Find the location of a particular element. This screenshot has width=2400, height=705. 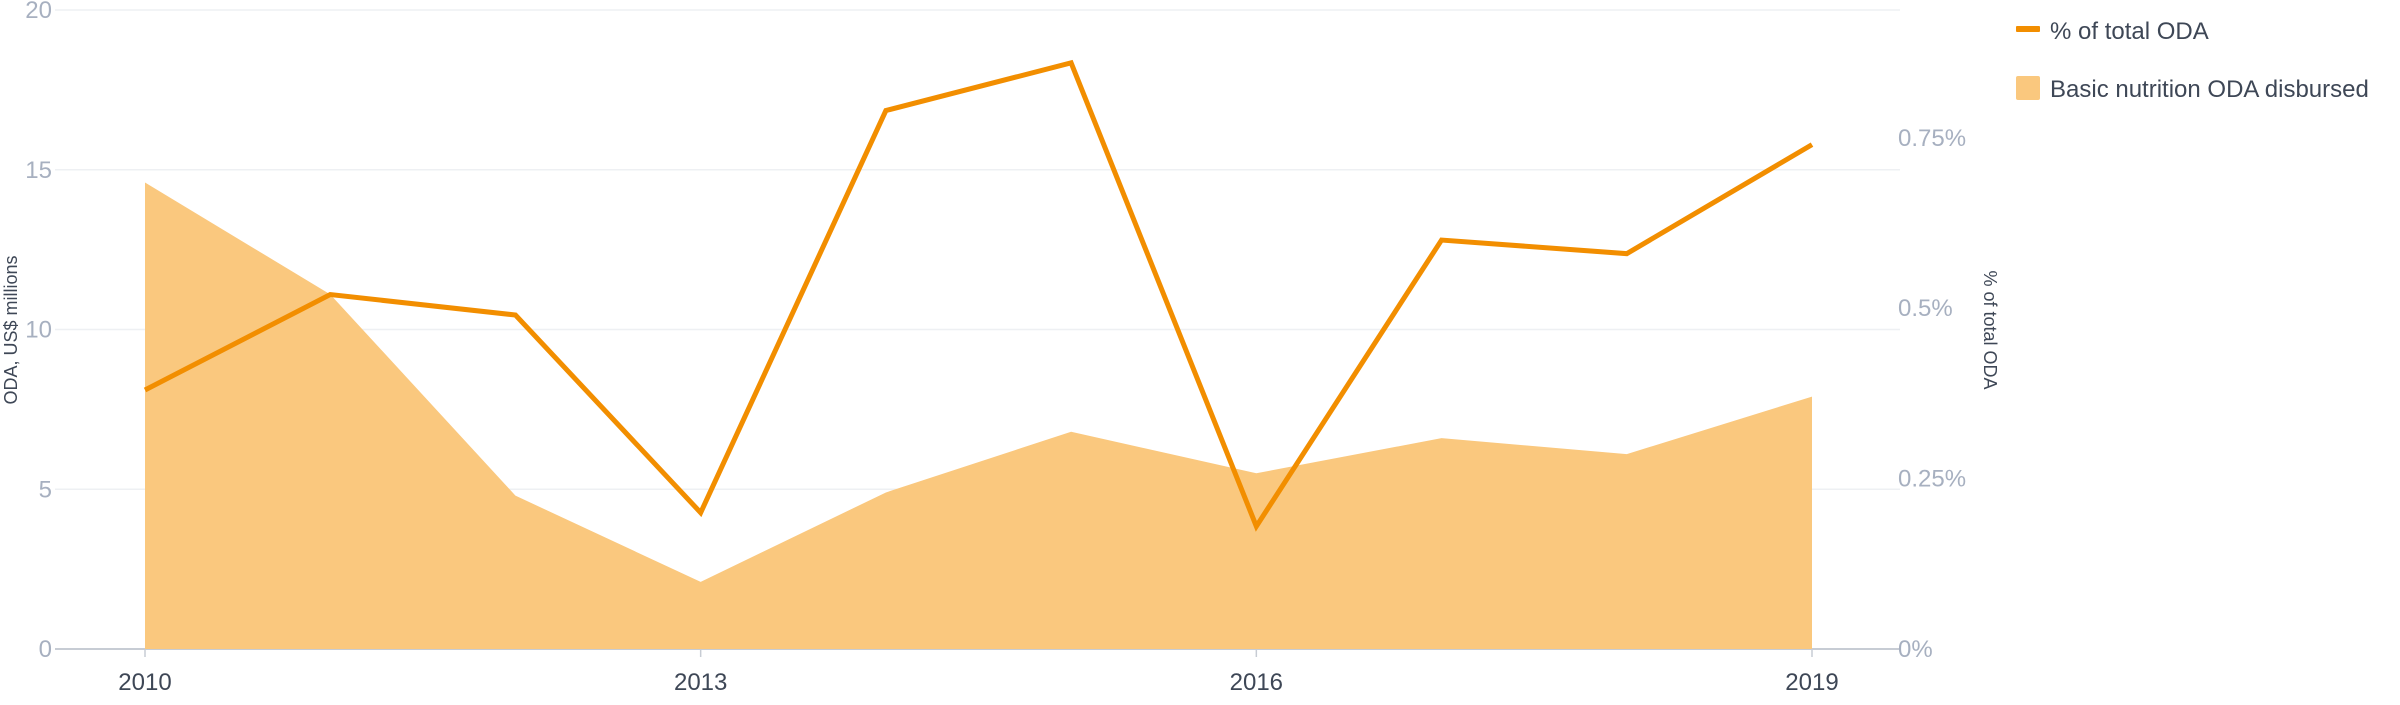

left-axis-title: ODA, US$ millions is located at coordinates (11, 329).